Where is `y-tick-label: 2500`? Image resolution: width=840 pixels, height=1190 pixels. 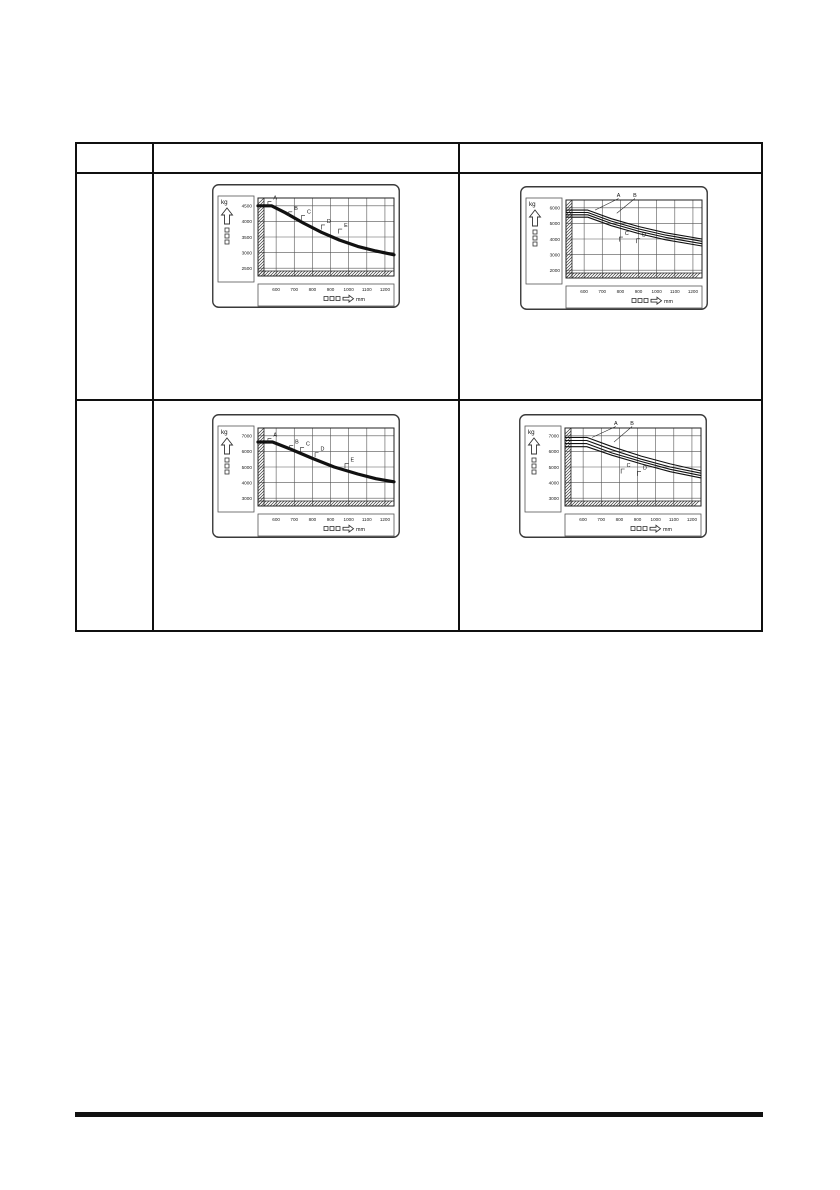 y-tick-label: 2500 is located at coordinates (247, 268).